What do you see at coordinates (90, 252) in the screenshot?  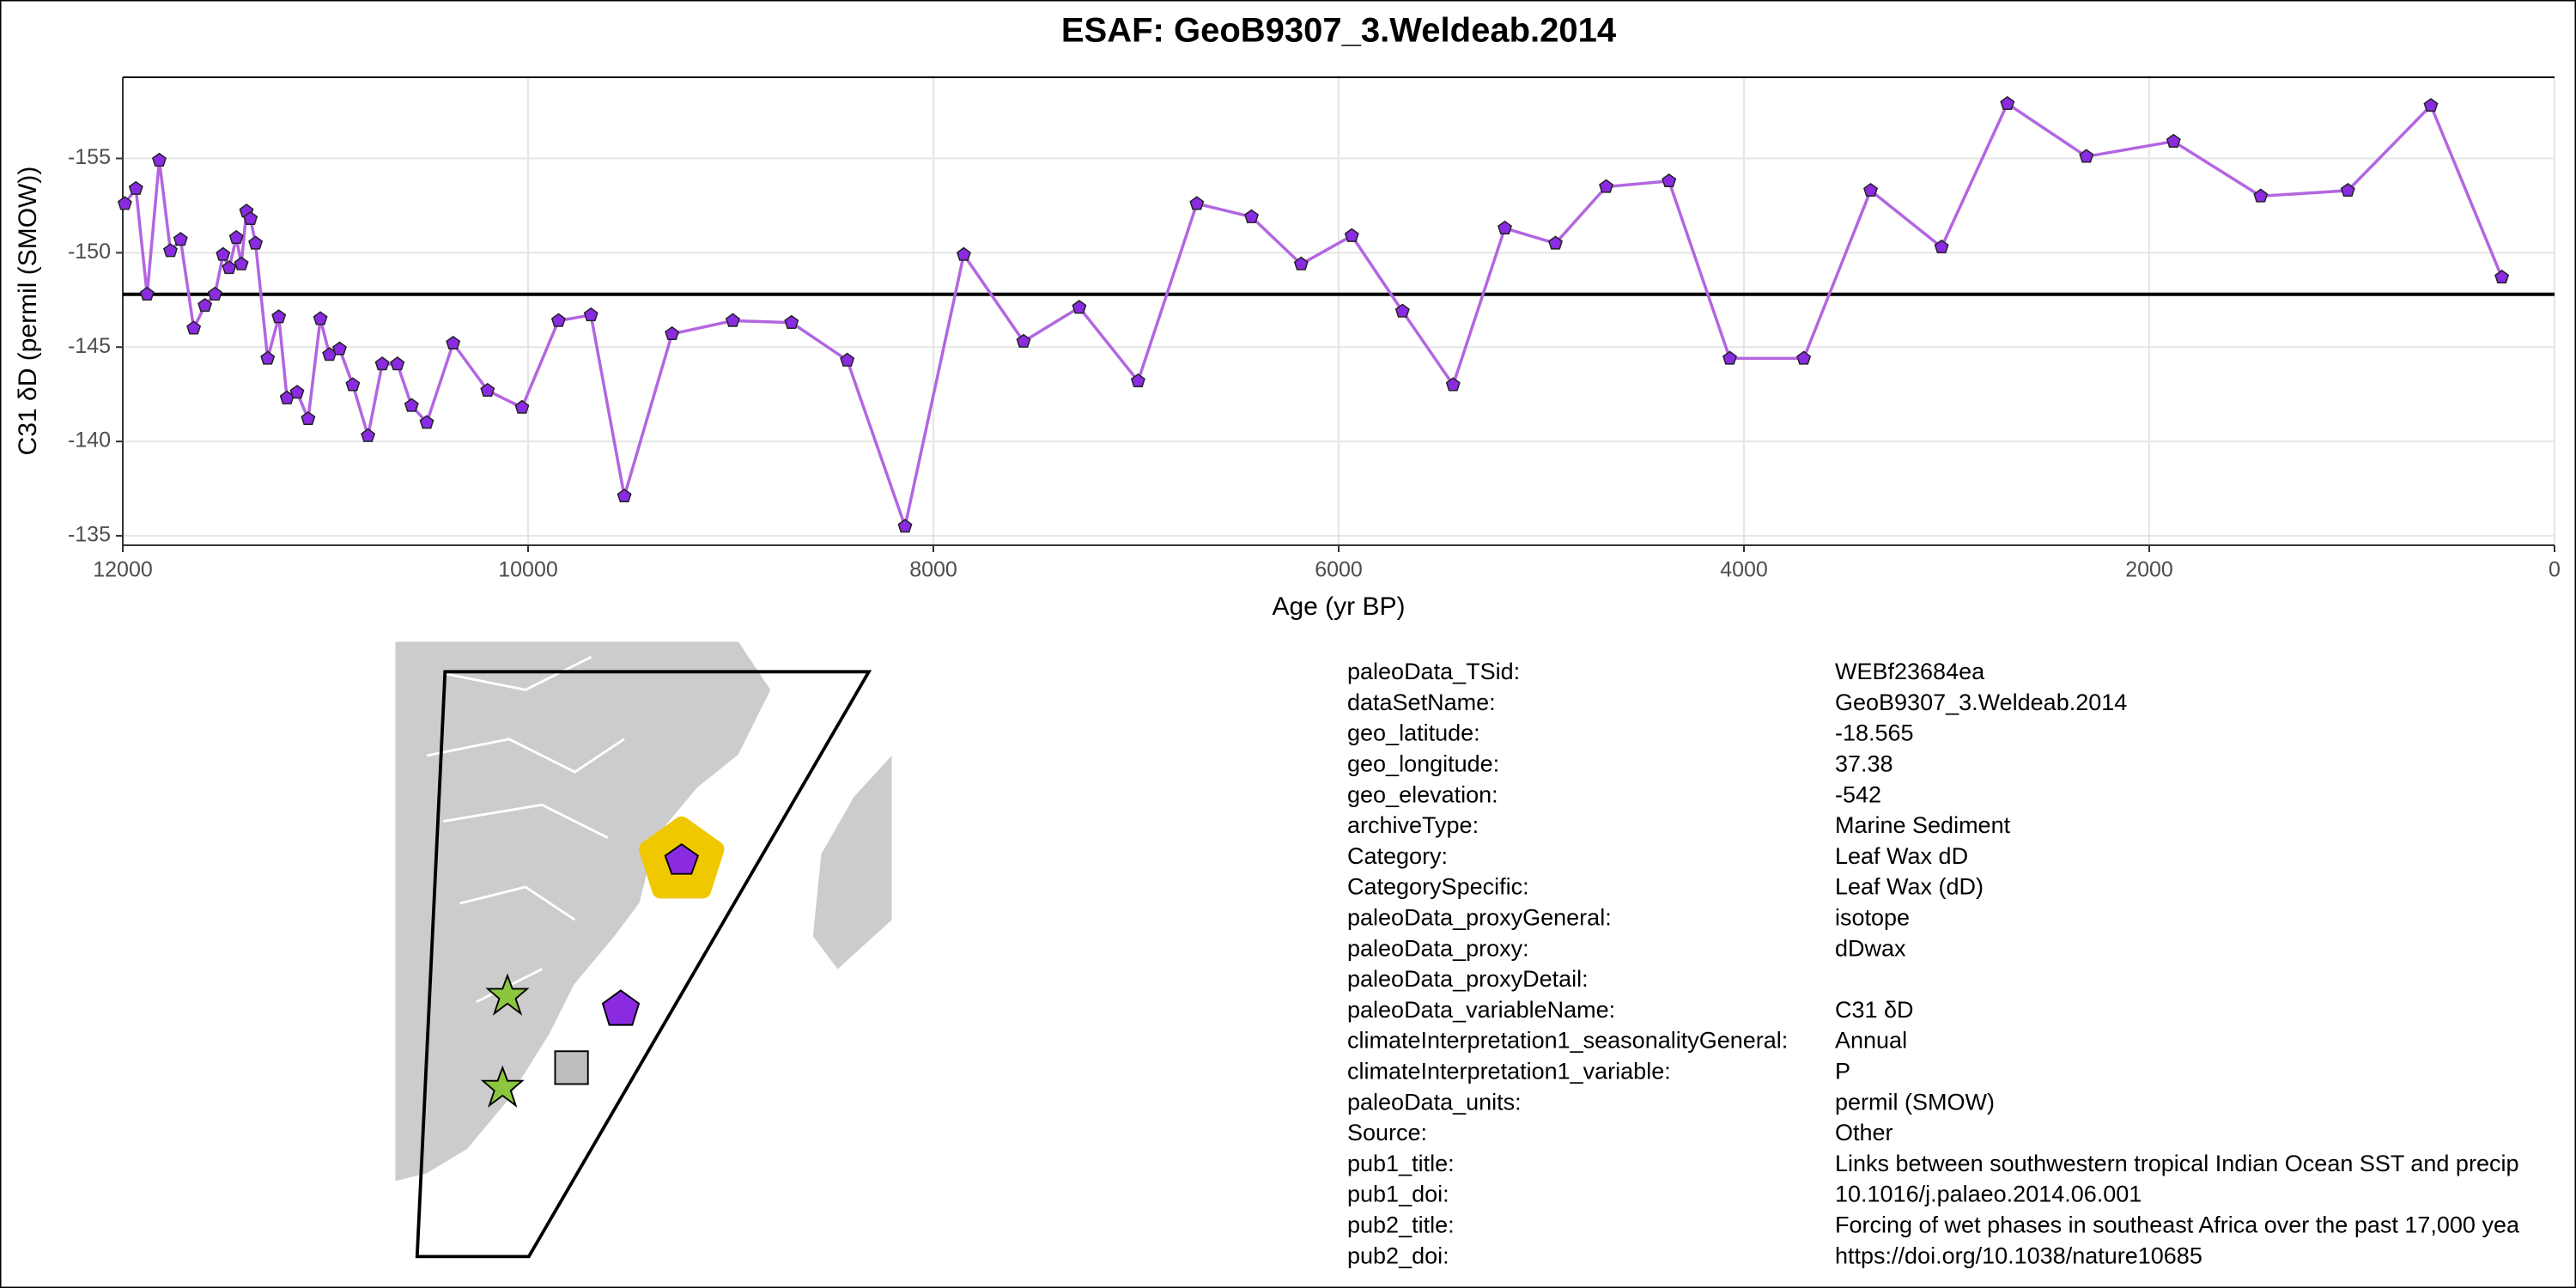 I see `y-tick-label: -150` at bounding box center [90, 252].